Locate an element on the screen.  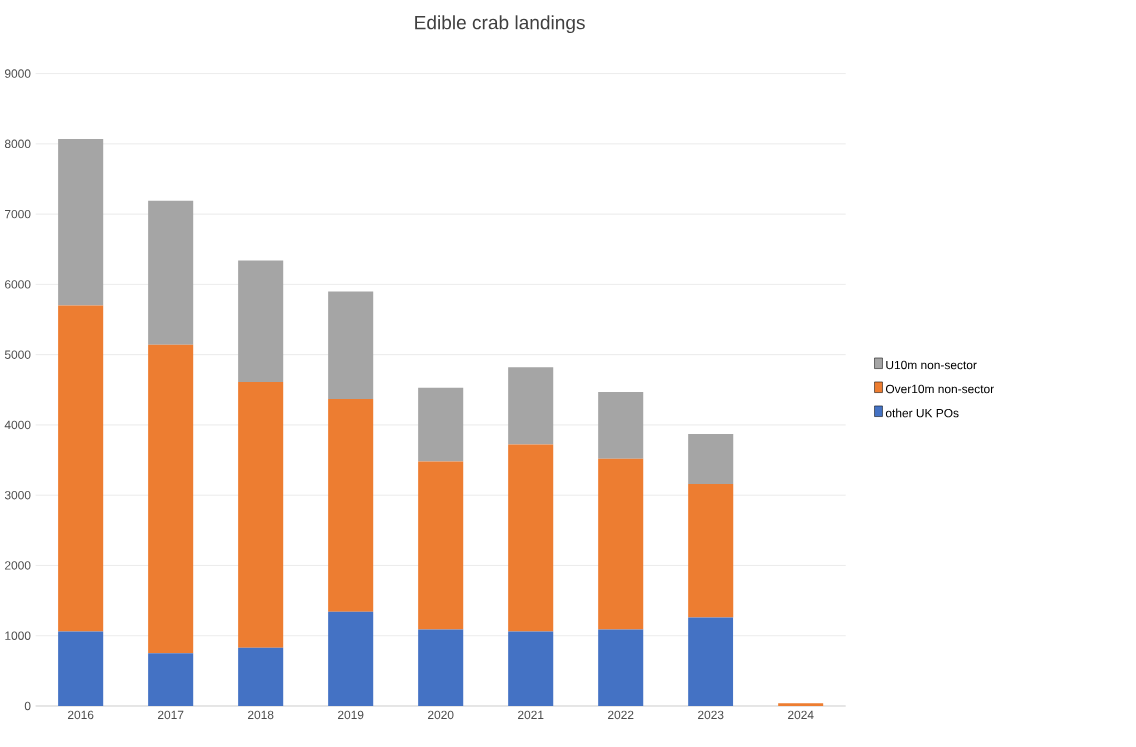
y-tick-label: 4000 is located at coordinates (17, 425).